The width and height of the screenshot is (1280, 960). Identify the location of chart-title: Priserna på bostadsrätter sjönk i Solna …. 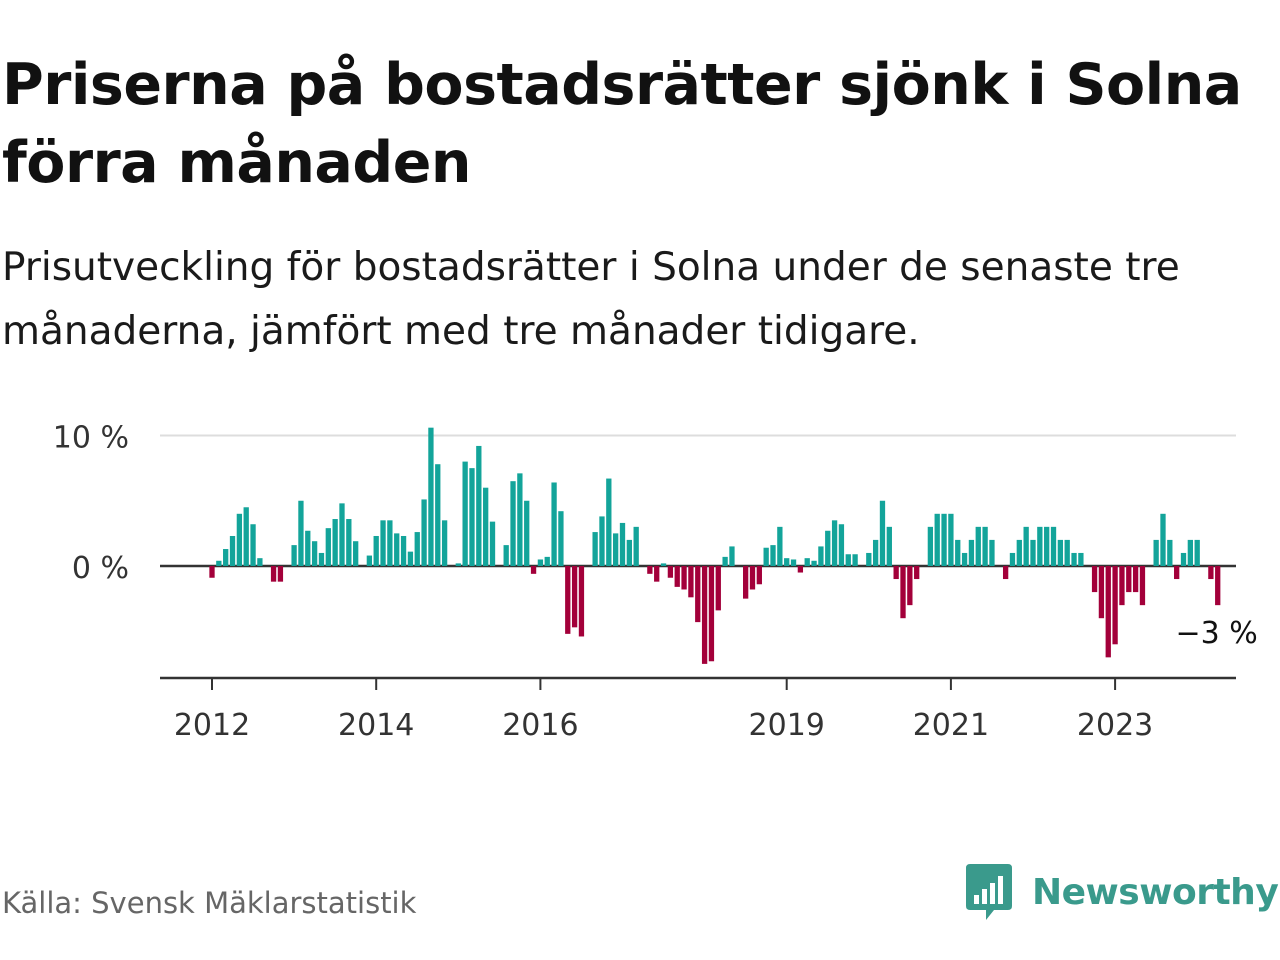
(622, 124).